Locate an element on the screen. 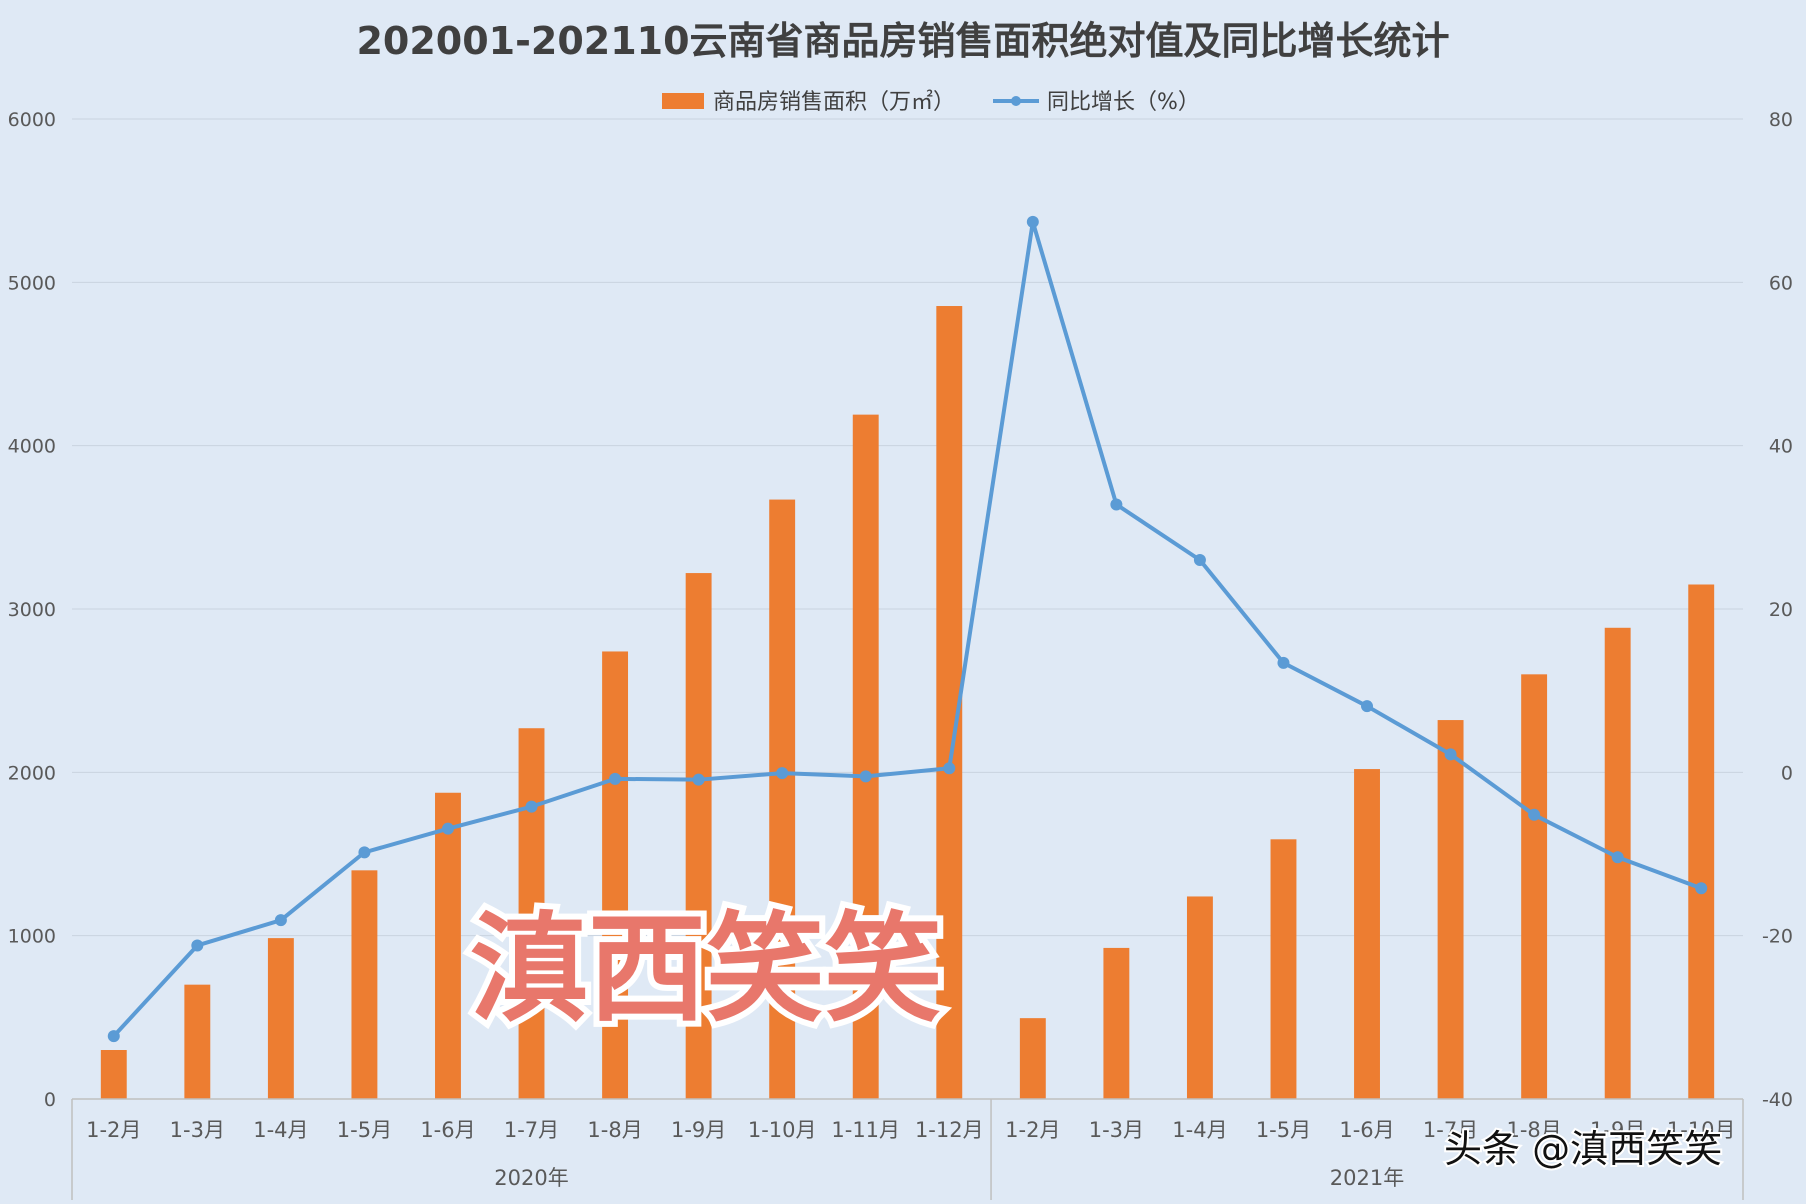  y-left-tick-label: 3000 is located at coordinates (32, 610).